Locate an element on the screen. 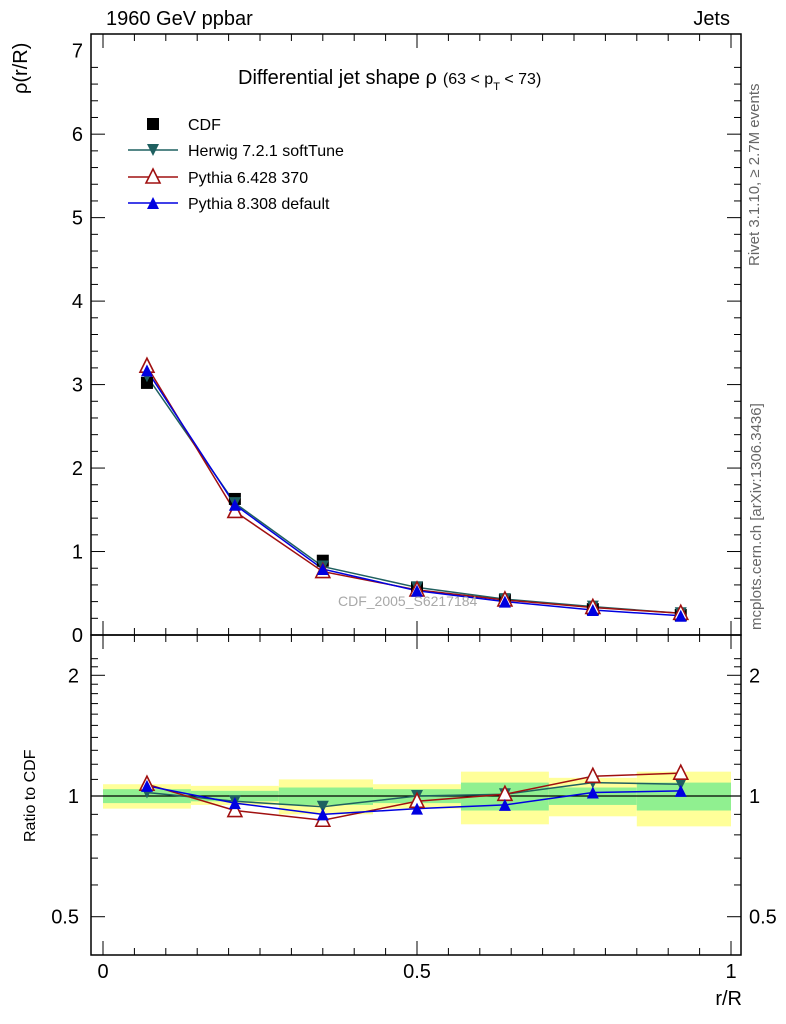  analysis-watermark: CDF_2005_S6217184 is located at coordinates (408, 601).